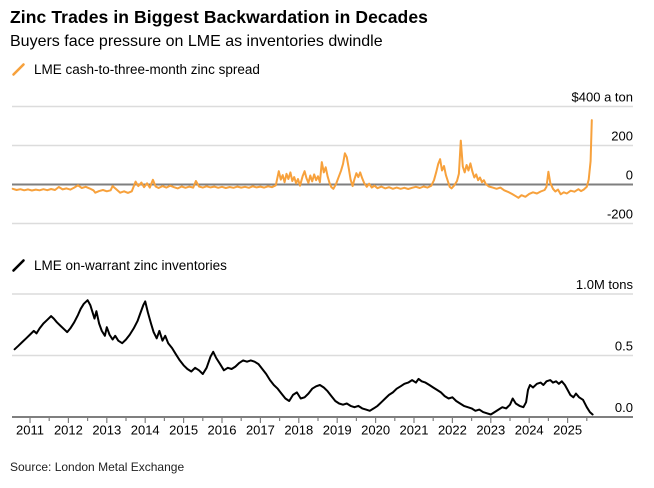  What do you see at coordinates (414, 430) in the screenshot?
I see `x-axis-year-label: 2021` at bounding box center [414, 430].